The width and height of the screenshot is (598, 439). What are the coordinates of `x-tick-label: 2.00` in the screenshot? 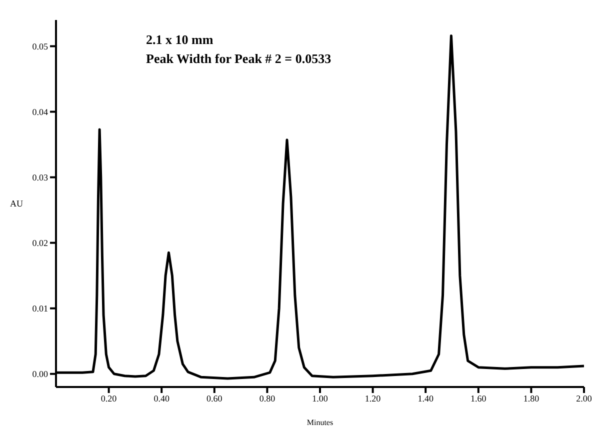 It's located at (584, 398).